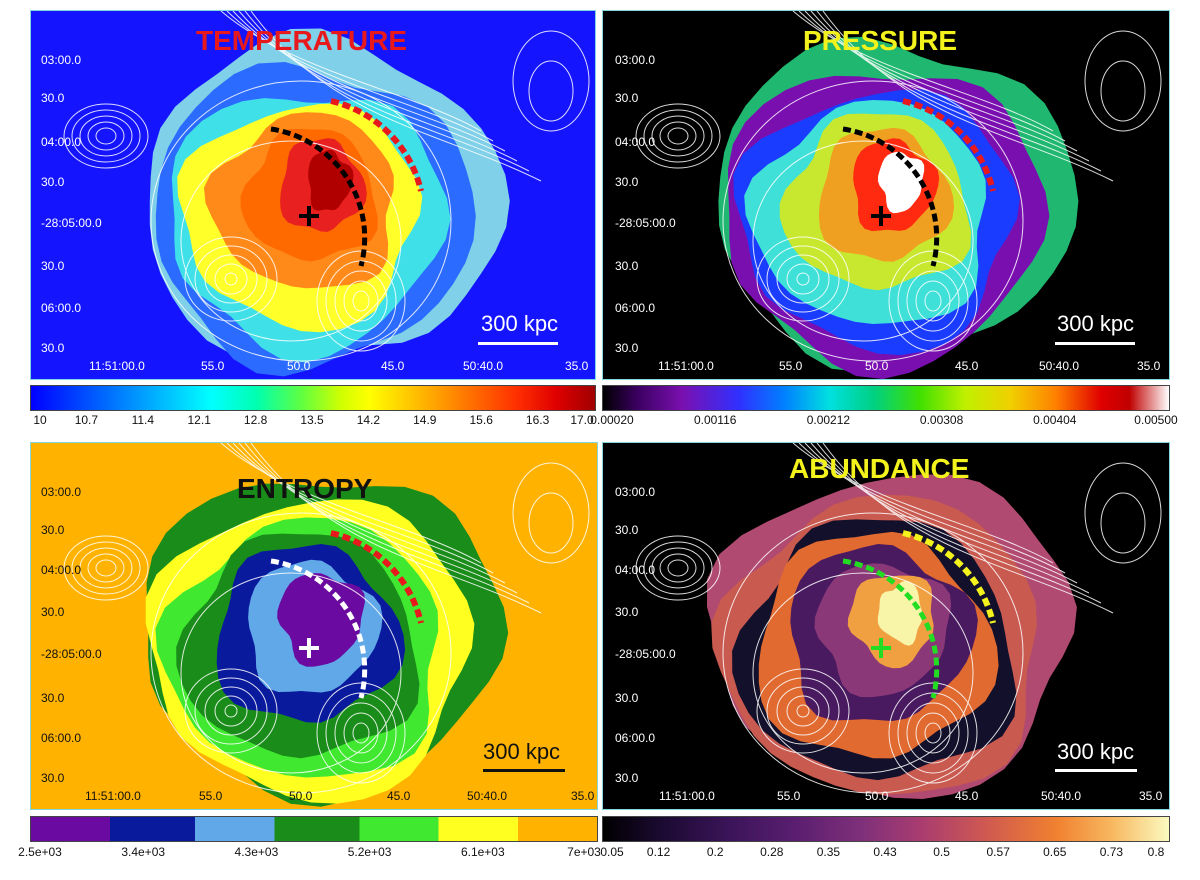  I want to click on colorbar-tick-label: 3.4e+03, so click(143, 852).